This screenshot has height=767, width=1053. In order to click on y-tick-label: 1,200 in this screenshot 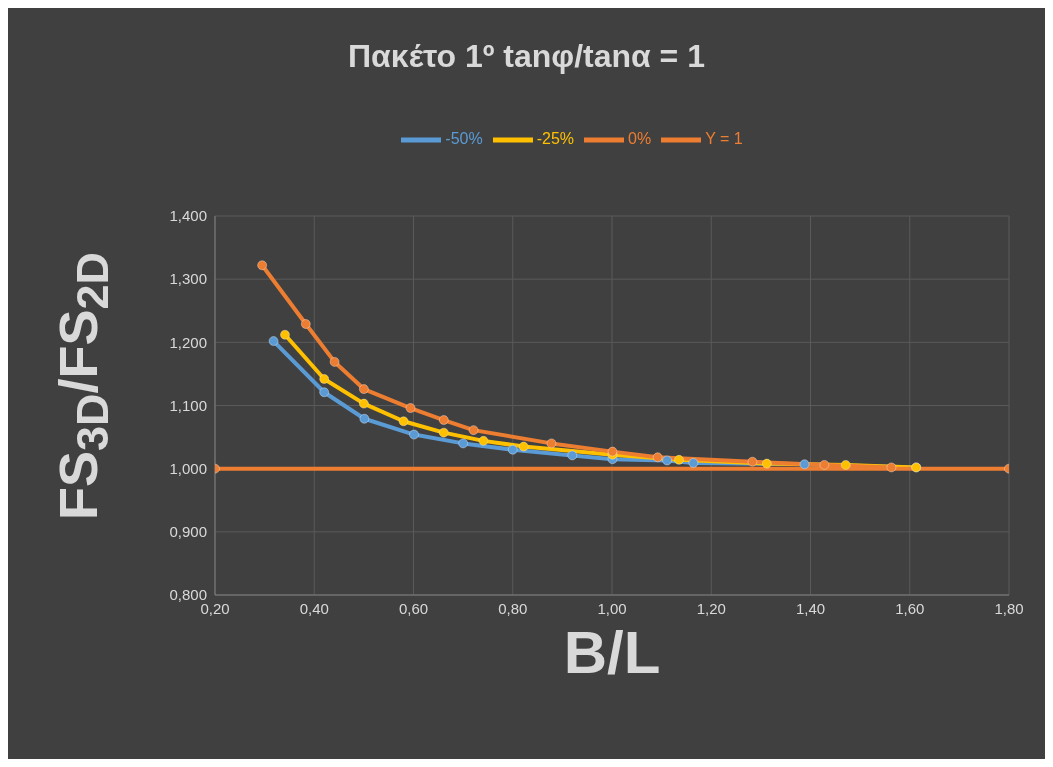, I will do `click(188, 342)`.